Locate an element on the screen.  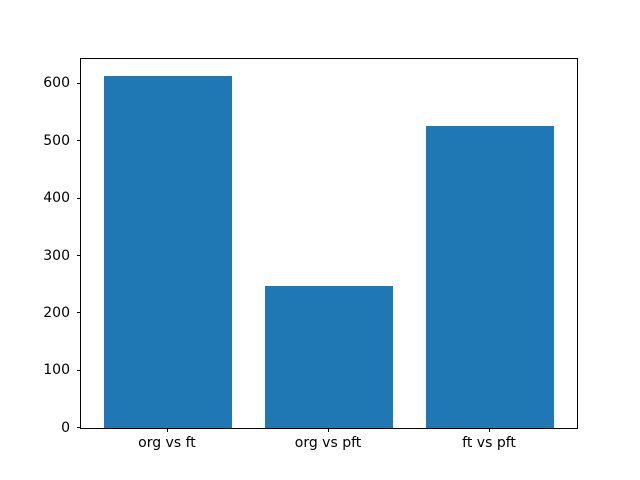
x-tick-label: ft vs pft is located at coordinates (489, 443).